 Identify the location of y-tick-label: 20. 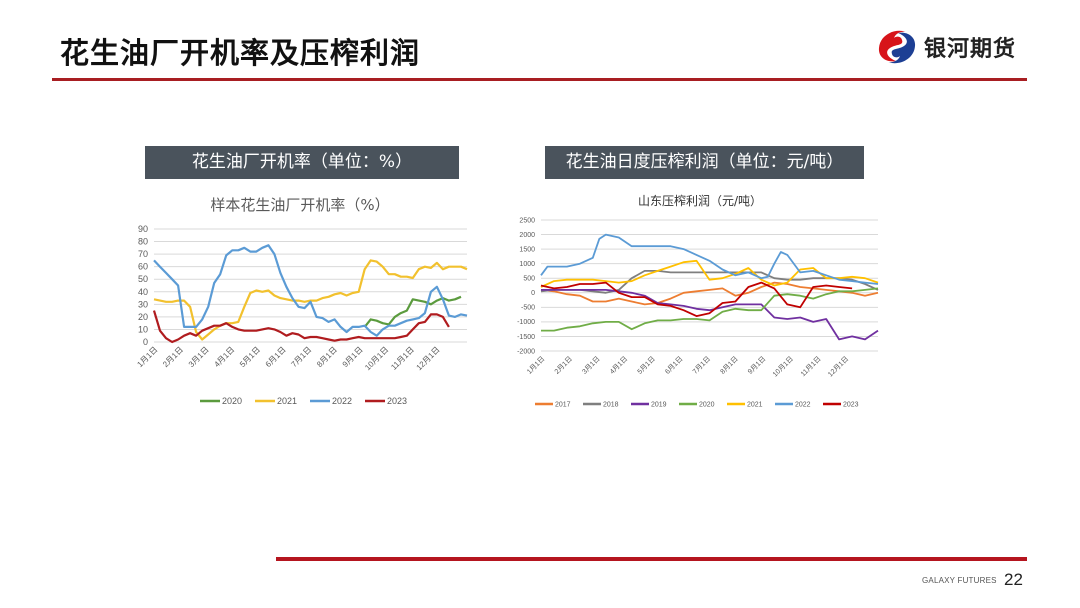
(143, 317).